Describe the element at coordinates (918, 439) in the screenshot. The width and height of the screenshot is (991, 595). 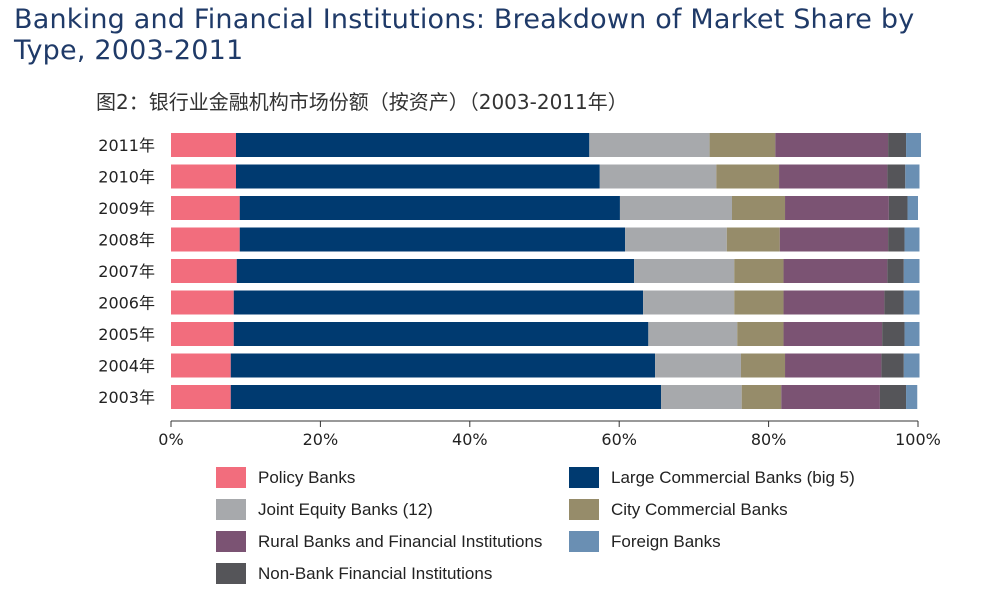
I see `x-tick-label: 100%` at that location.